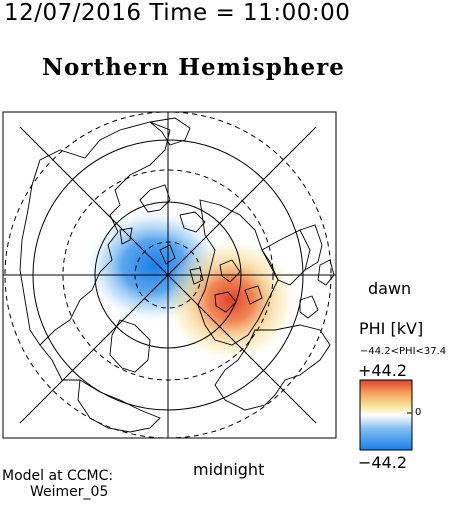 The height and width of the screenshot is (508, 470). Describe the element at coordinates (418, 412) in the screenshot. I see `colorbar-zero-label: 0` at that location.